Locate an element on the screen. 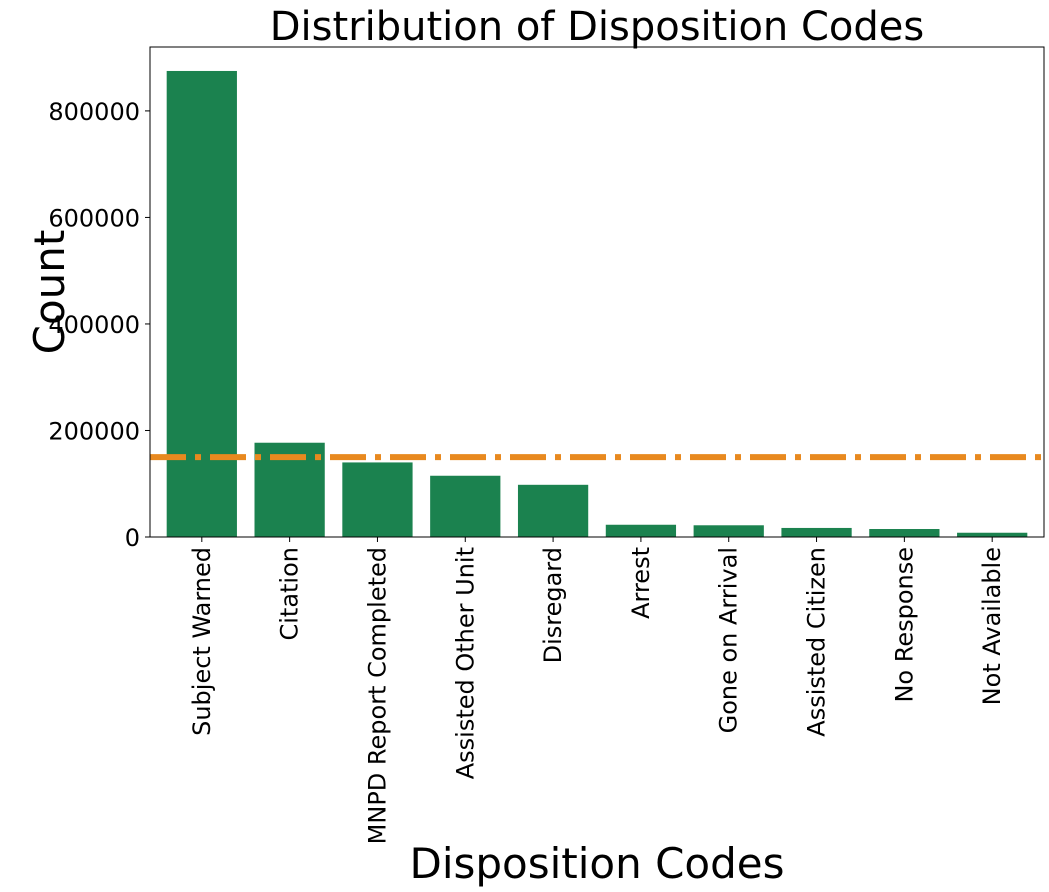 This screenshot has width=1049, height=892. x-axis-label: Disposition Codes is located at coordinates (596, 863).